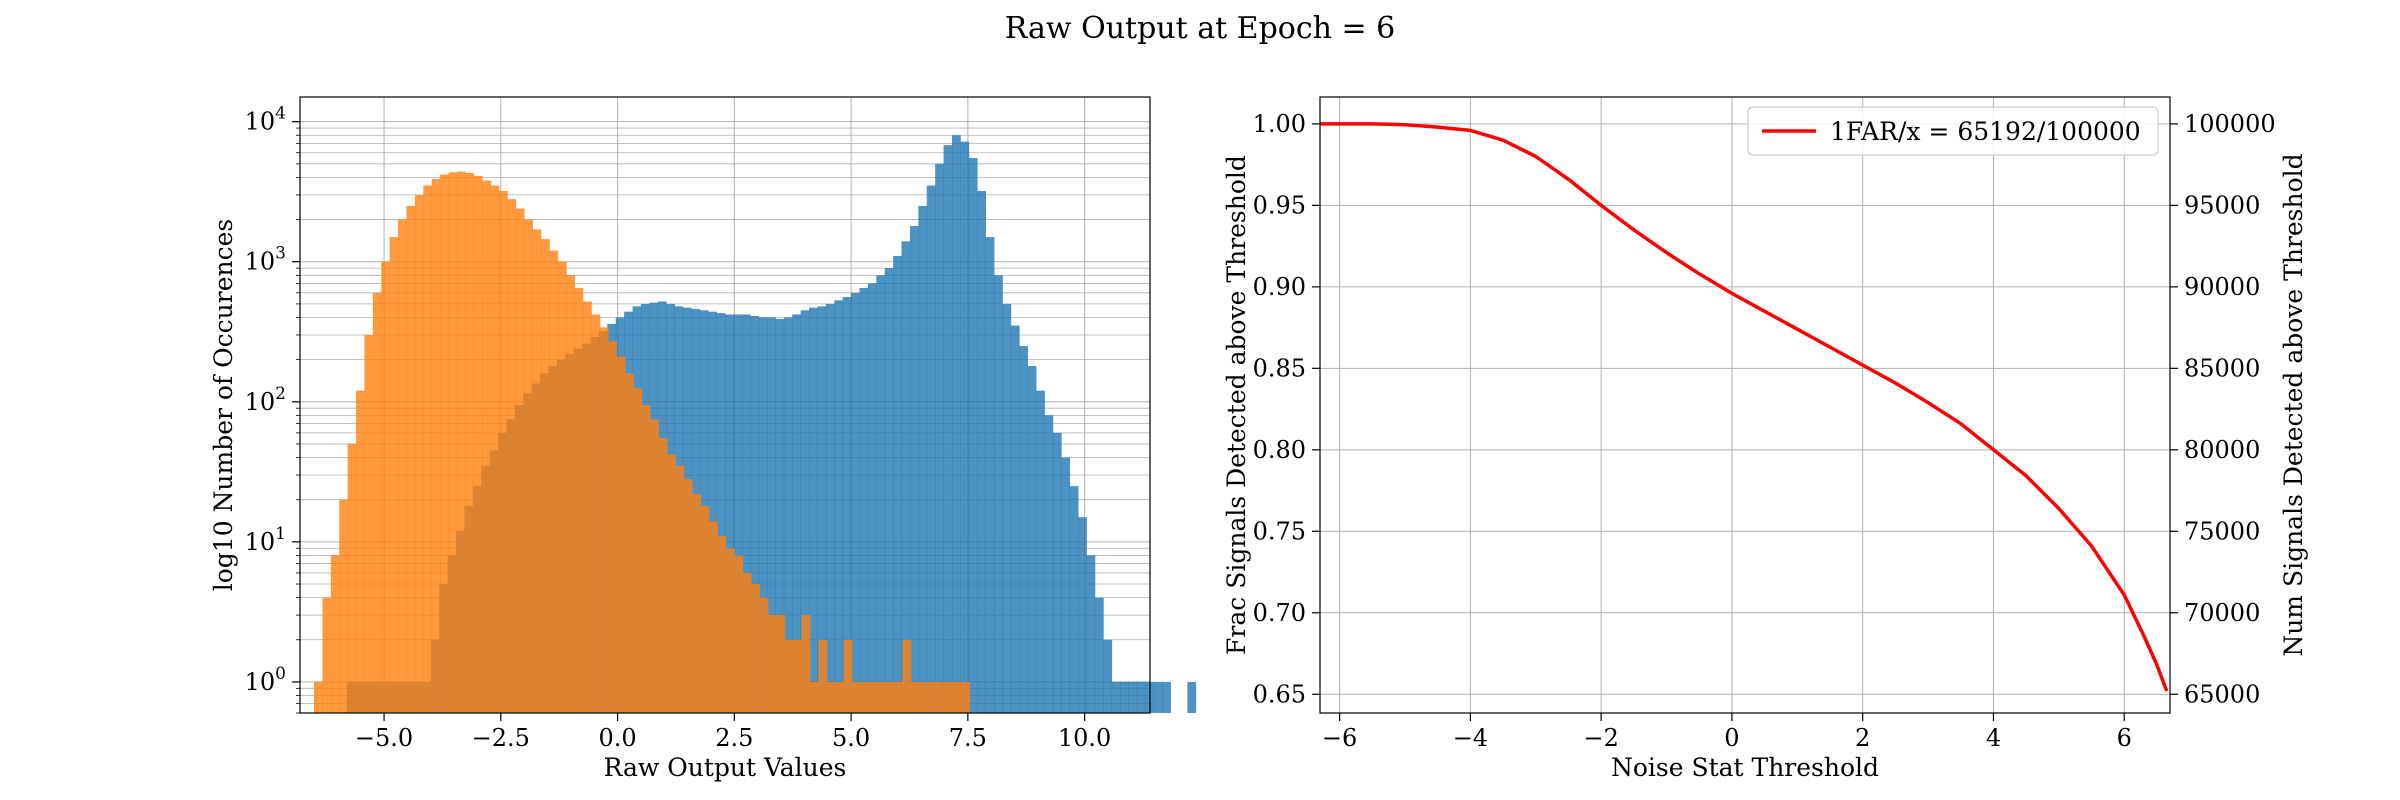 This screenshot has height=800, width=2400. I want to click on line-chart-y-tick-label: 0.75, so click(1279, 531).